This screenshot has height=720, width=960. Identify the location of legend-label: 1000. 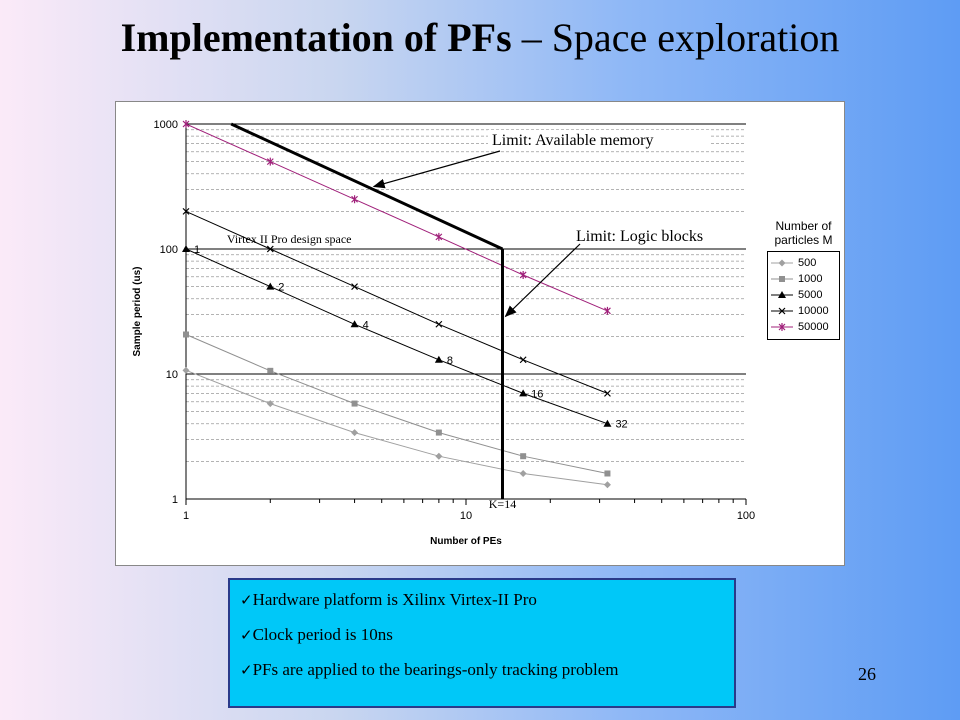
(810, 279).